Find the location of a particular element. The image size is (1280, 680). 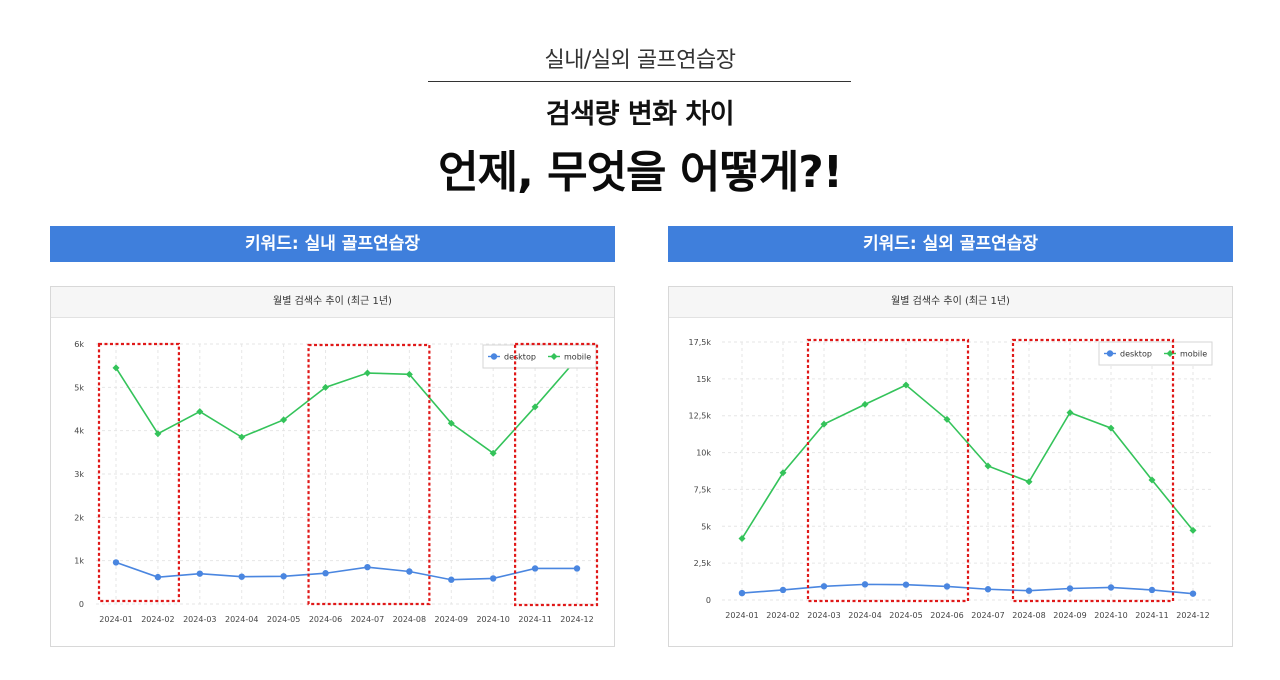

legend-label-mobile: mobile is located at coordinates (1193, 354).